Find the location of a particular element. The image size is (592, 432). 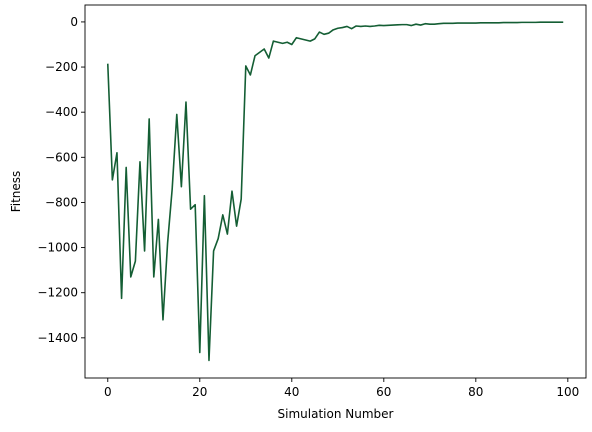

y-axis-ticks: 0 −200 −400 −600 −800 −1000 −1200 −1400 is located at coordinates (61, 180).